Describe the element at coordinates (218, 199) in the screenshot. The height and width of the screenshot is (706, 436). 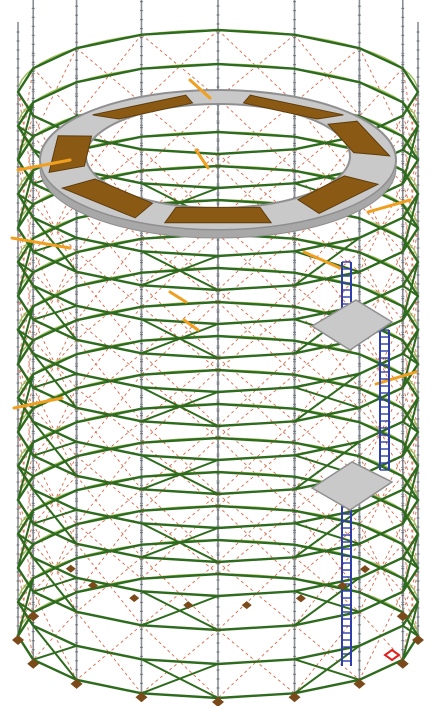
I see `top-deck-edge` at that location.